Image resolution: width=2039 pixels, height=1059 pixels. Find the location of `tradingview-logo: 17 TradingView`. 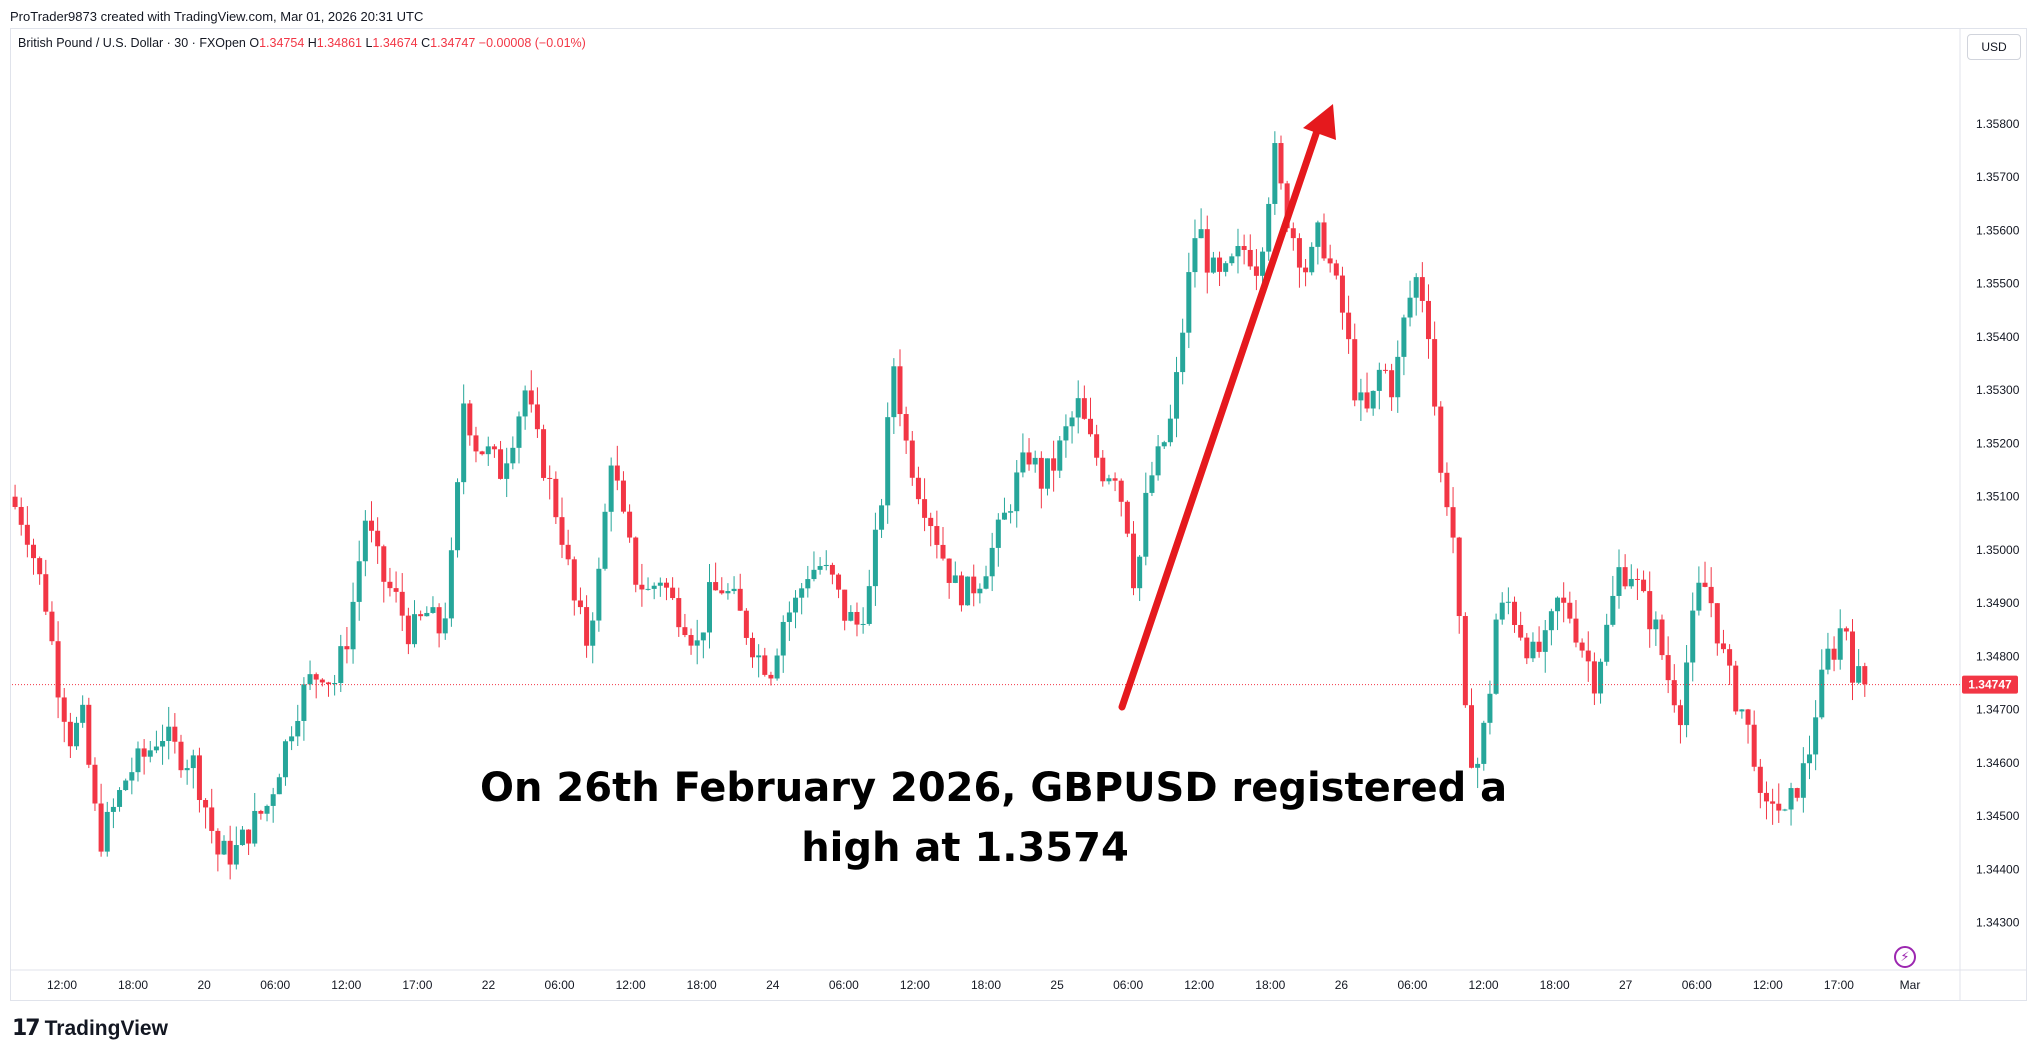

tradingview-logo: 17 TradingView is located at coordinates (90, 1028).